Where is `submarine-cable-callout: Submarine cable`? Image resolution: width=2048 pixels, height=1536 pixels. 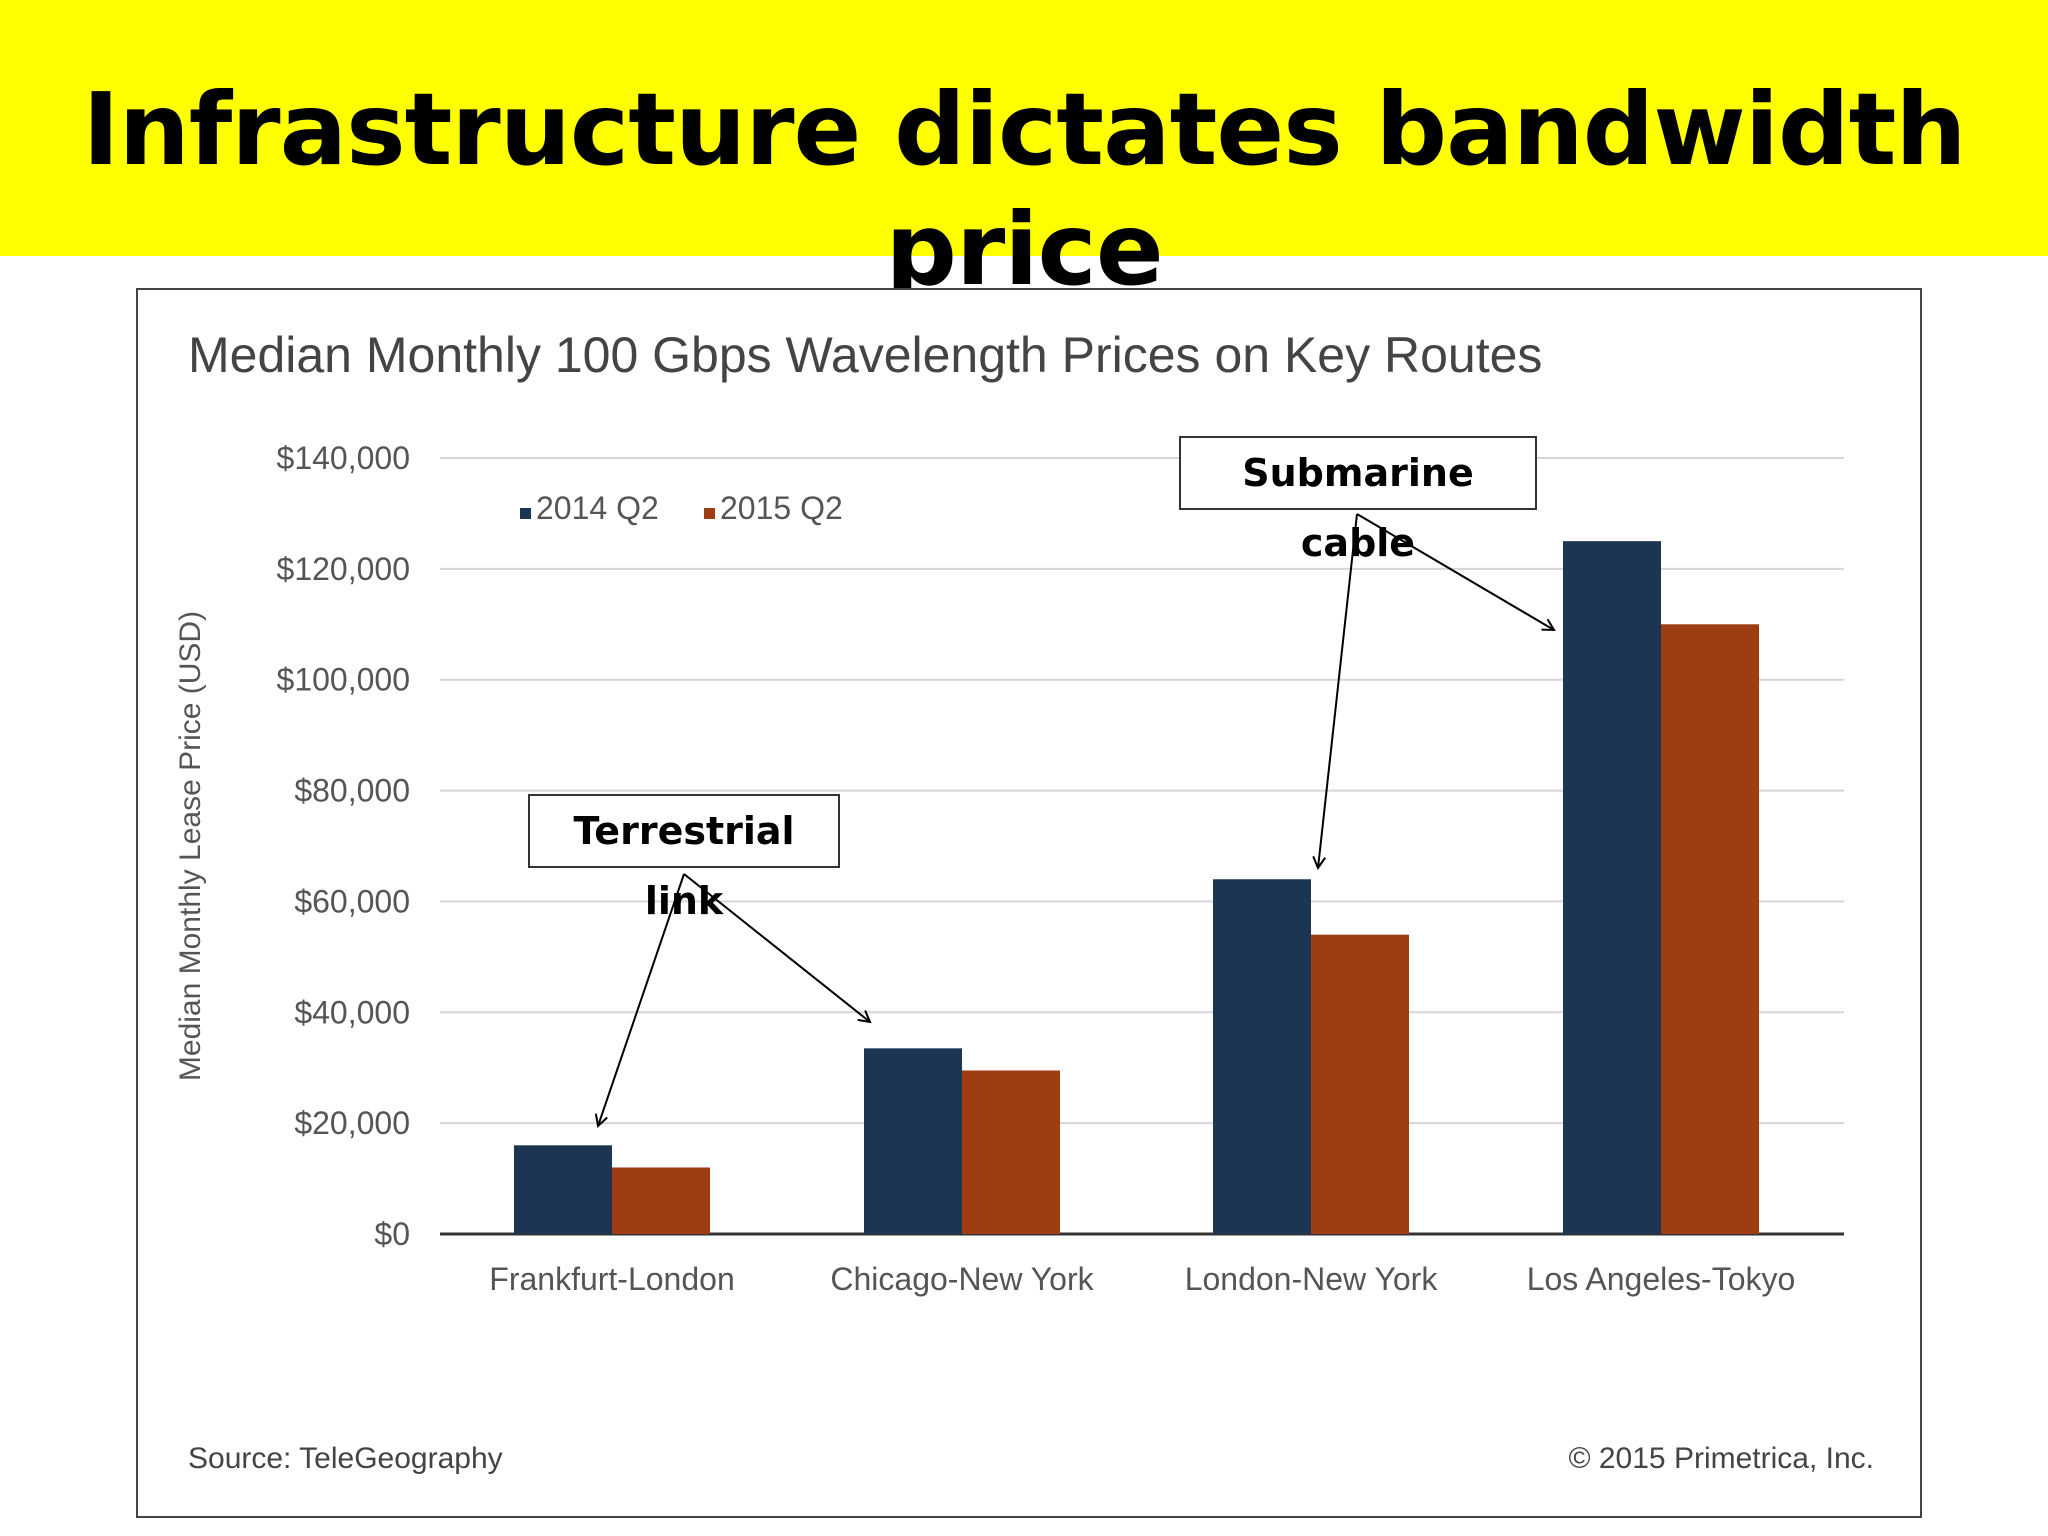
submarine-cable-callout: Submarine cable is located at coordinates (1358, 500).